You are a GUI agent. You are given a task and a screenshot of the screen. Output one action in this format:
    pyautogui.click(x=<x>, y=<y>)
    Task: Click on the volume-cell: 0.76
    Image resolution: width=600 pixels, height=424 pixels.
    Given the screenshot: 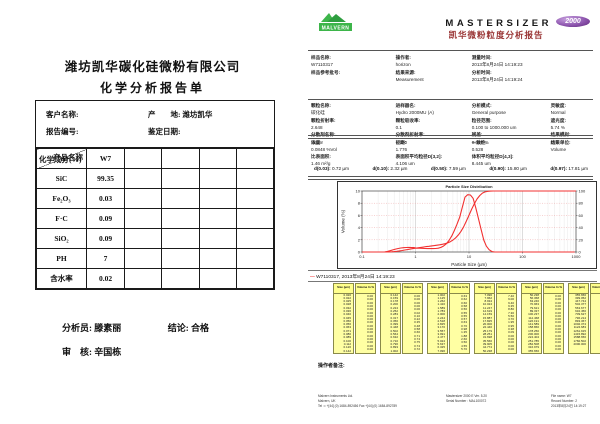 What is the action you would take?
    pyautogui.click(x=464, y=325)
    